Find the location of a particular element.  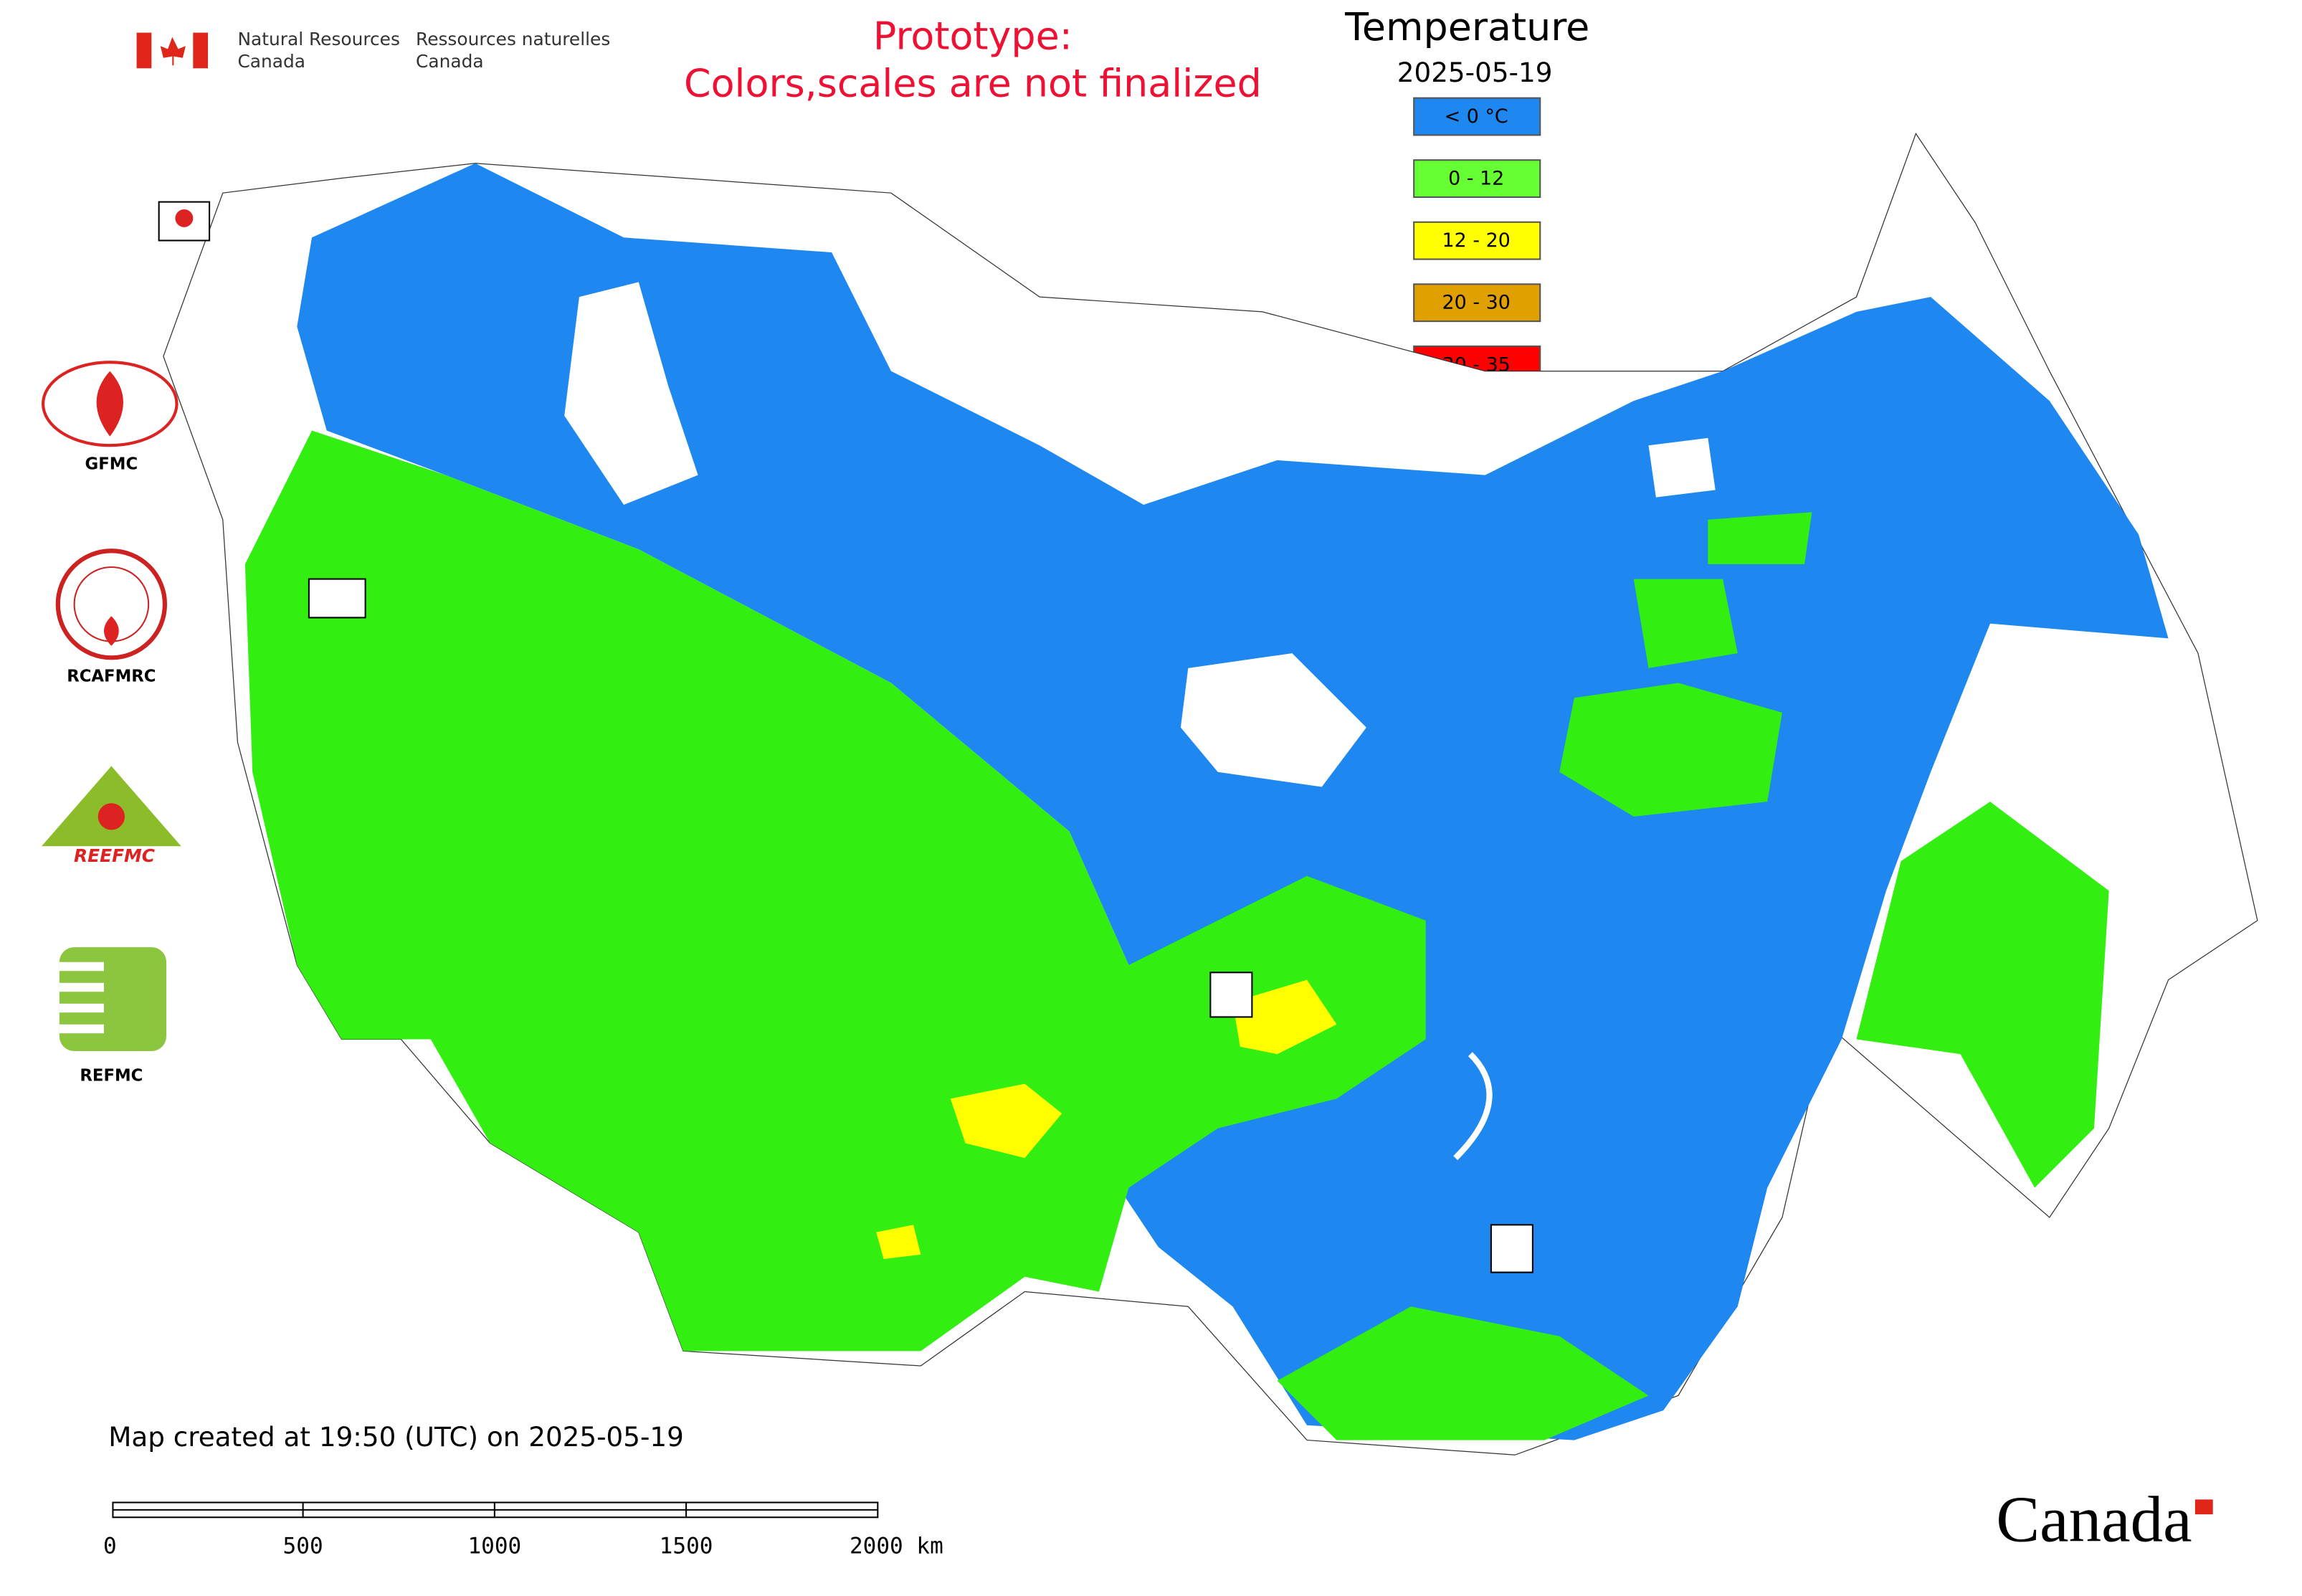

logo-reefmc is located at coordinates (112, 806).